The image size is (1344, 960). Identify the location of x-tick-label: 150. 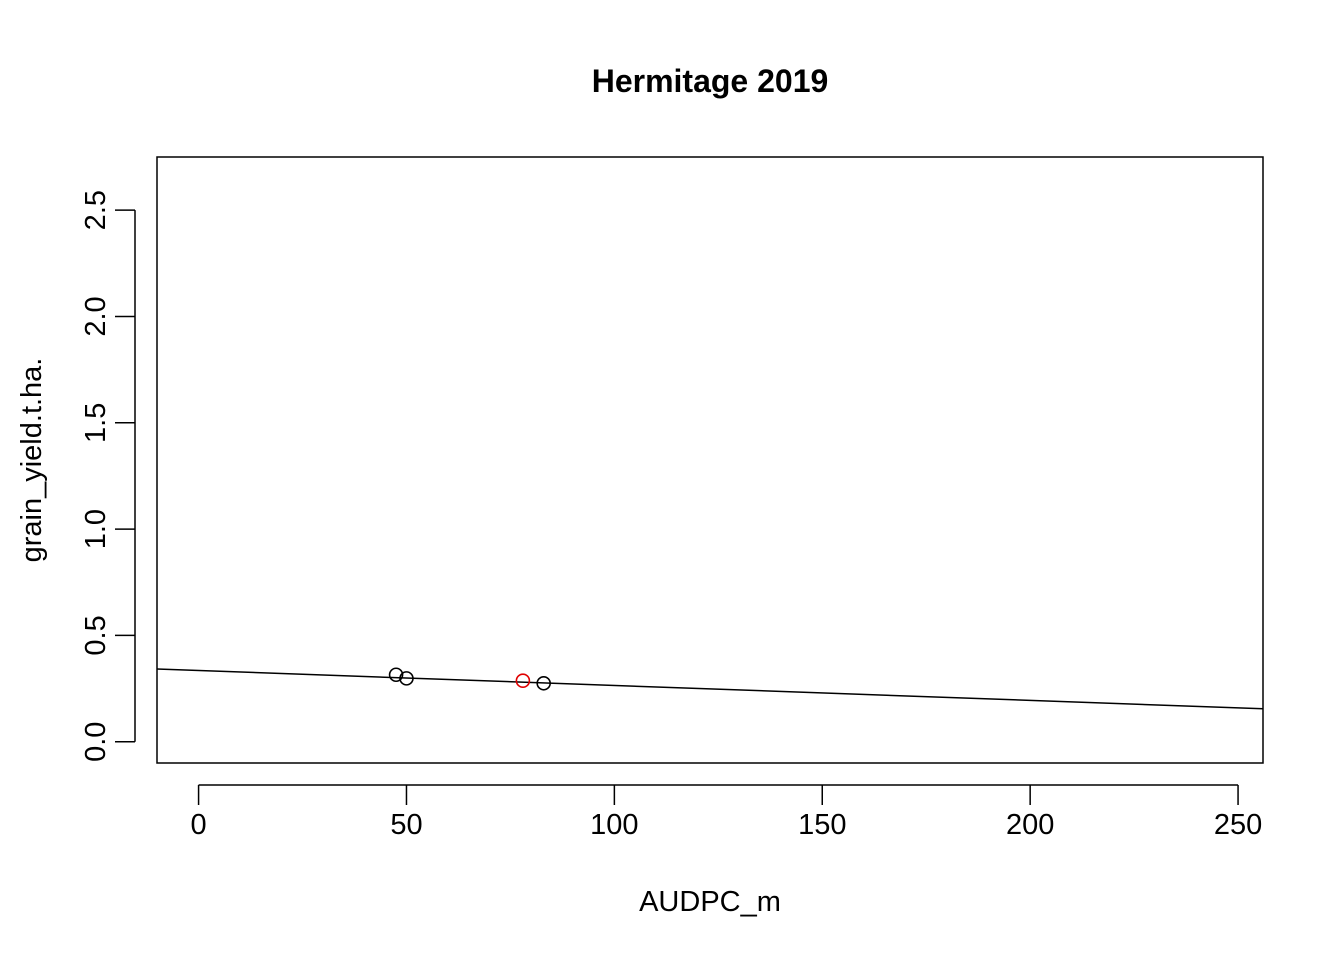
(822, 825).